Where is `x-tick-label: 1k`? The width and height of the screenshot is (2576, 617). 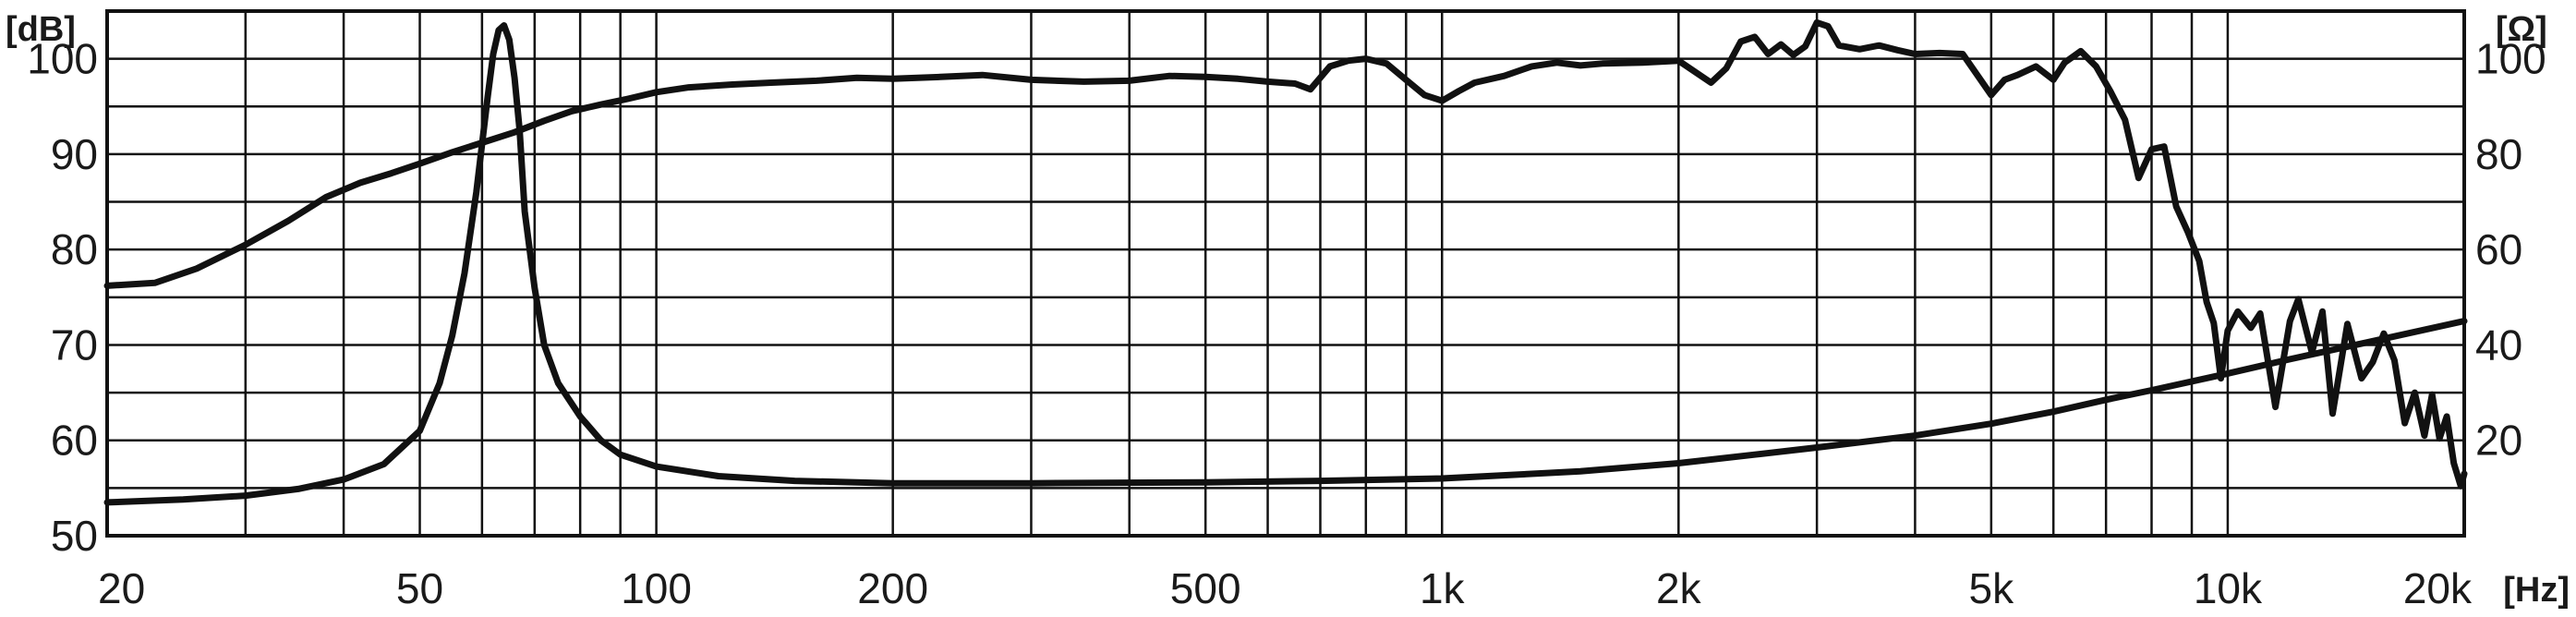
x-tick-label: 1k is located at coordinates (1443, 588).